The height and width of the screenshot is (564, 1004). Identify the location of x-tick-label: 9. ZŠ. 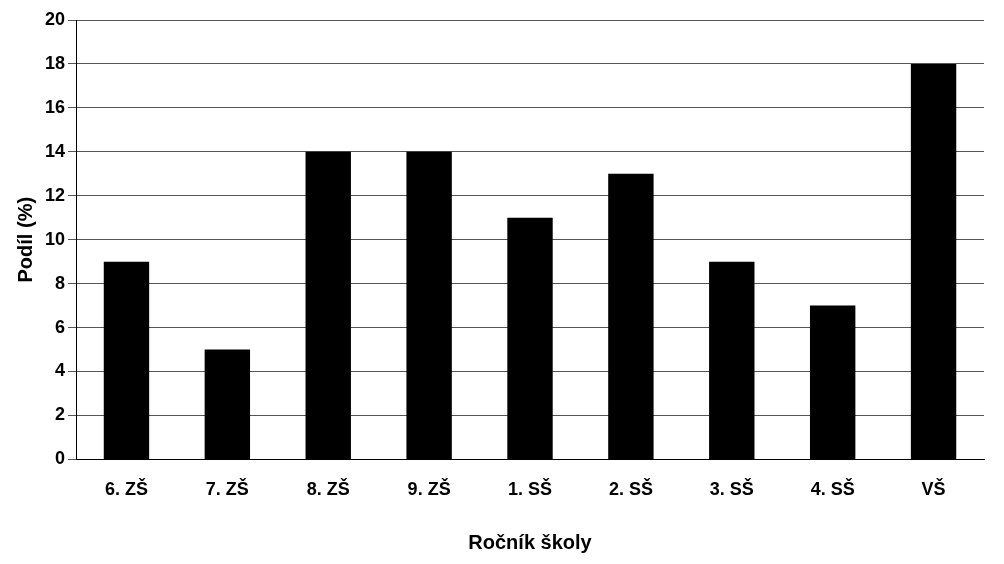
(429, 489).